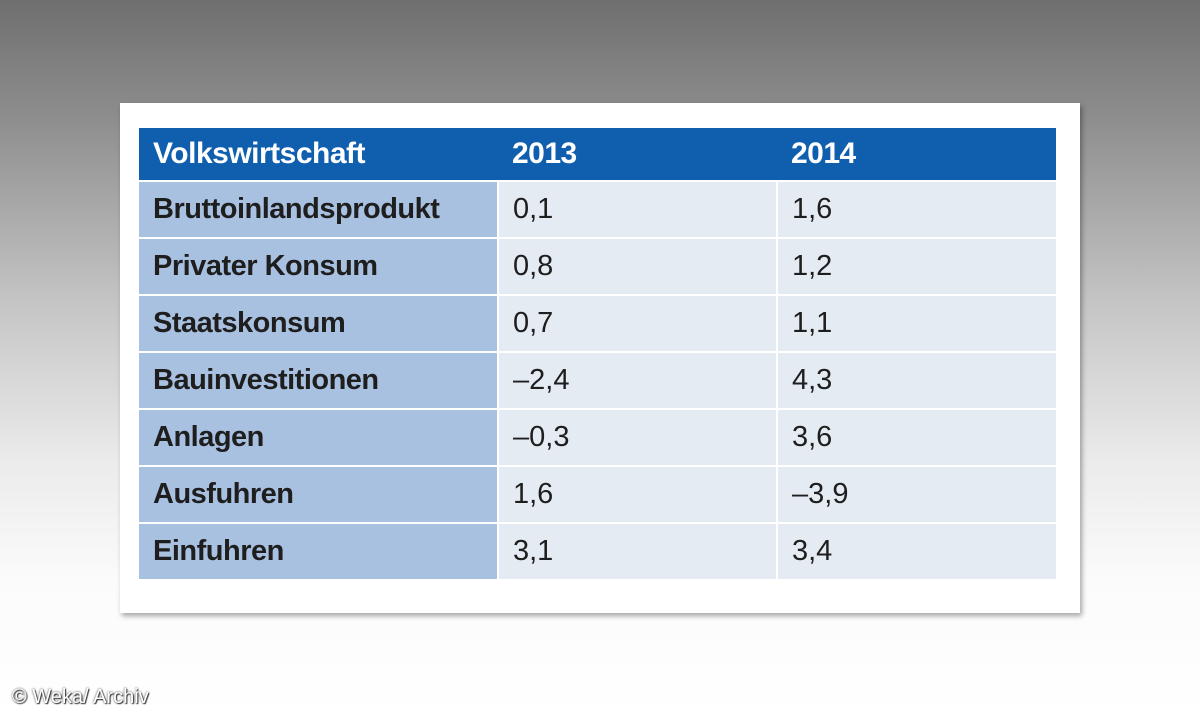 This screenshot has width=1200, height=720. I want to click on table-row: Privater Konsum 0,8 1,2, so click(597, 266).